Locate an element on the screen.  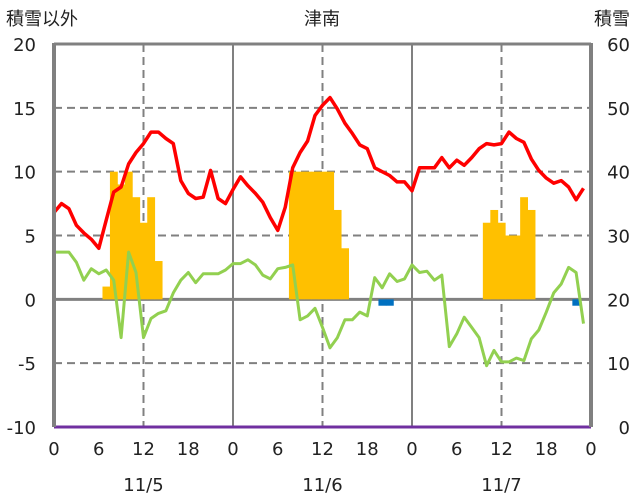
right-tick-label: 30 is located at coordinates (618, 237).